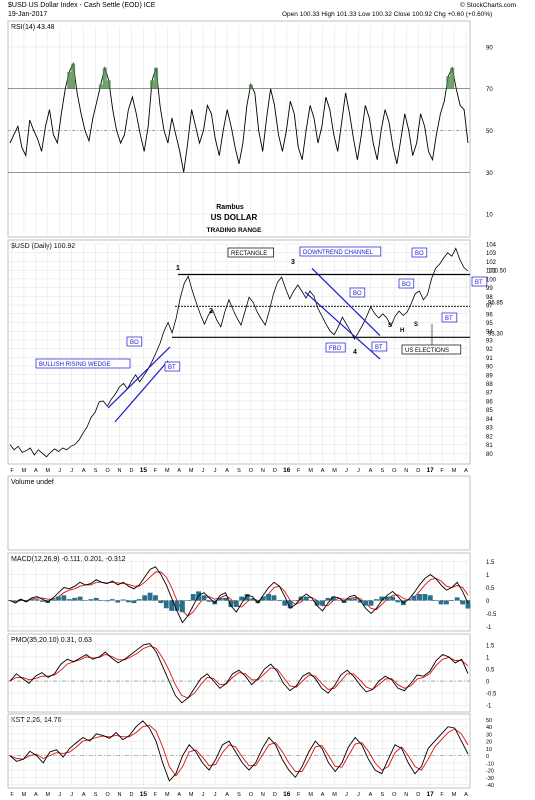 Image resolution: width=535 pixels, height=800 pixels. I want to click on y-tick-label: 0, so click(488, 602).